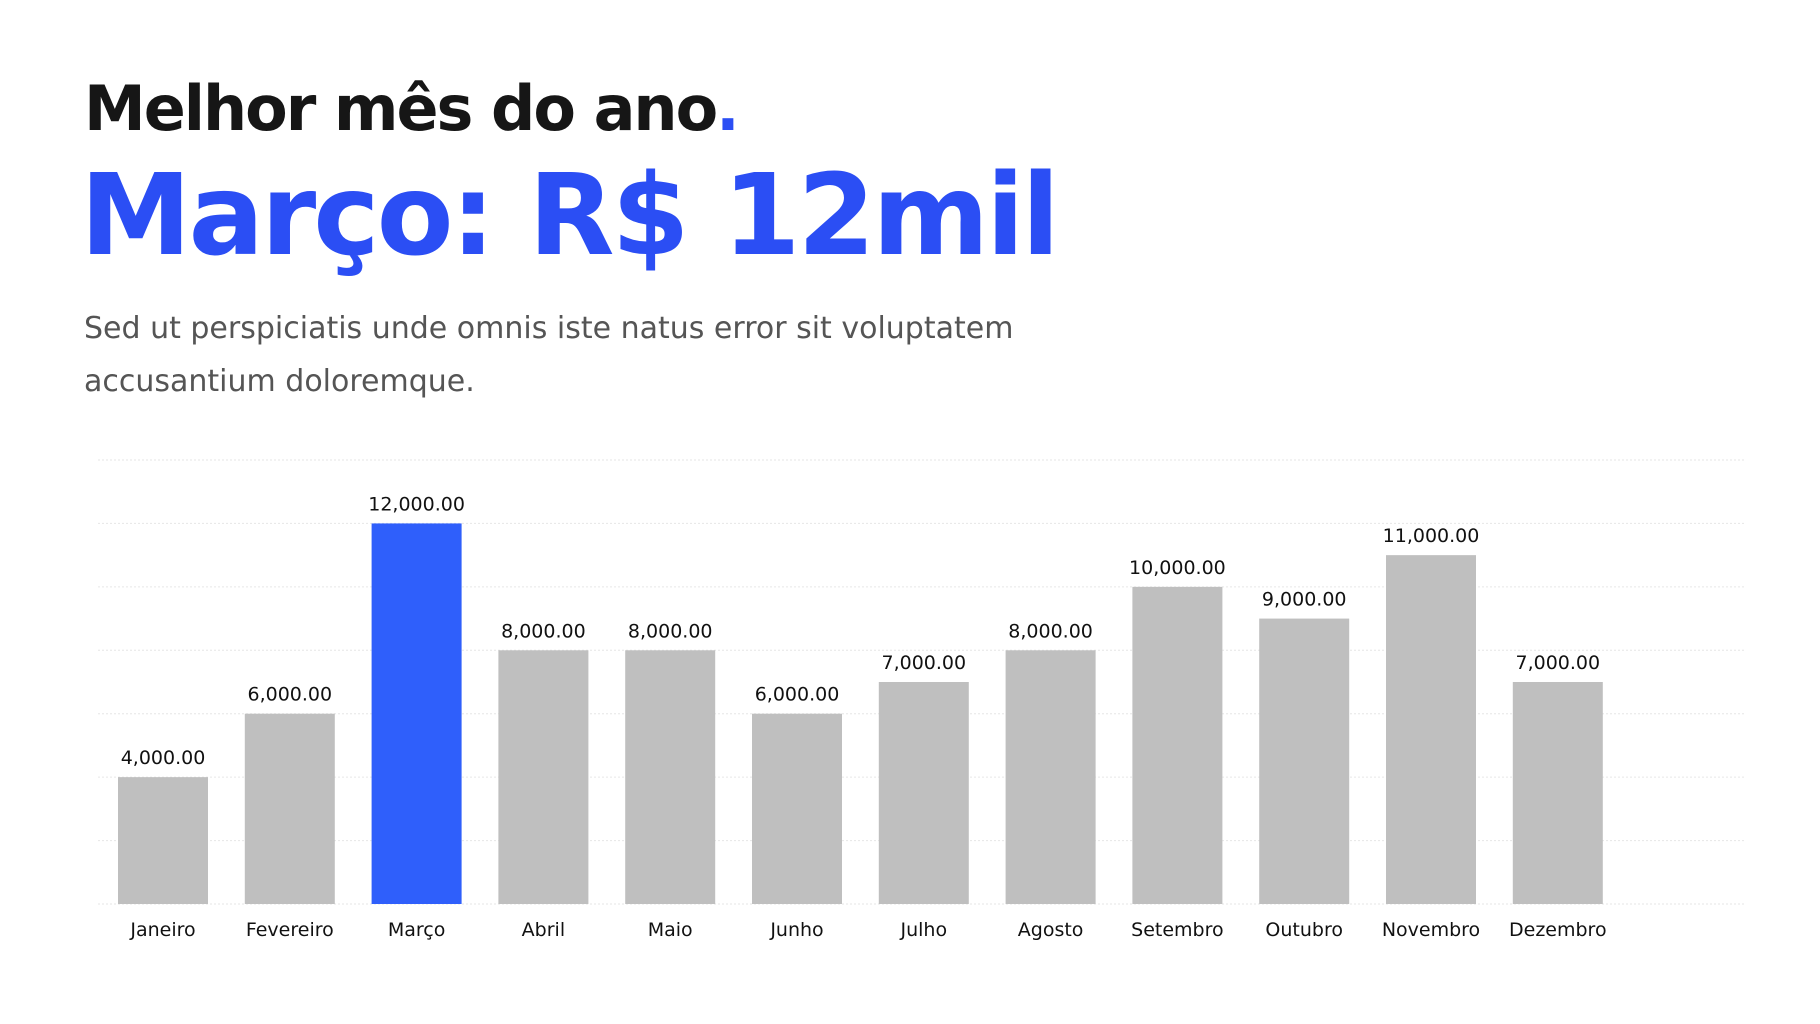 The image size is (1820, 1024). I want to click on bar-março, so click(416, 713).